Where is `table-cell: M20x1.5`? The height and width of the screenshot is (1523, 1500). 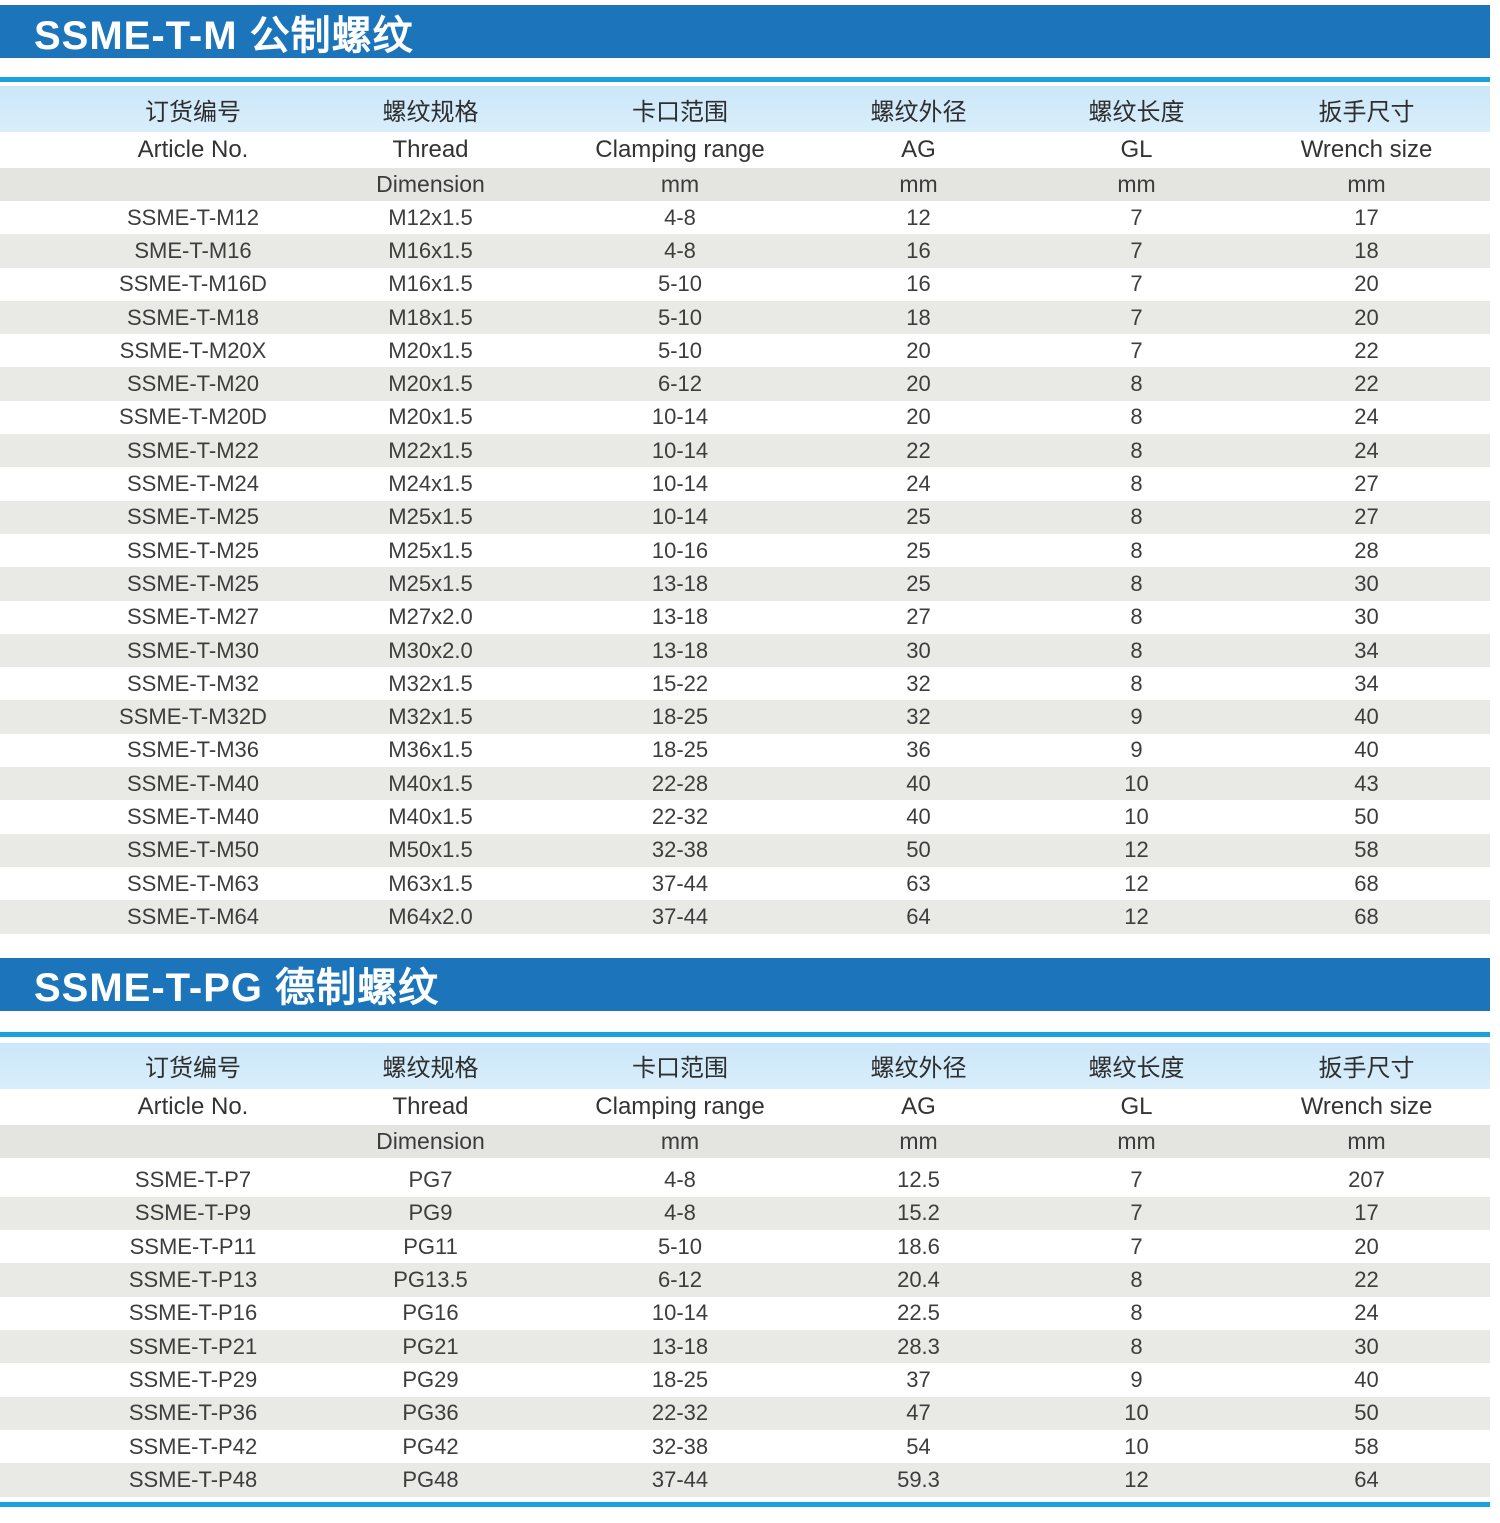
table-cell: M20x1.5 is located at coordinates (430, 350).